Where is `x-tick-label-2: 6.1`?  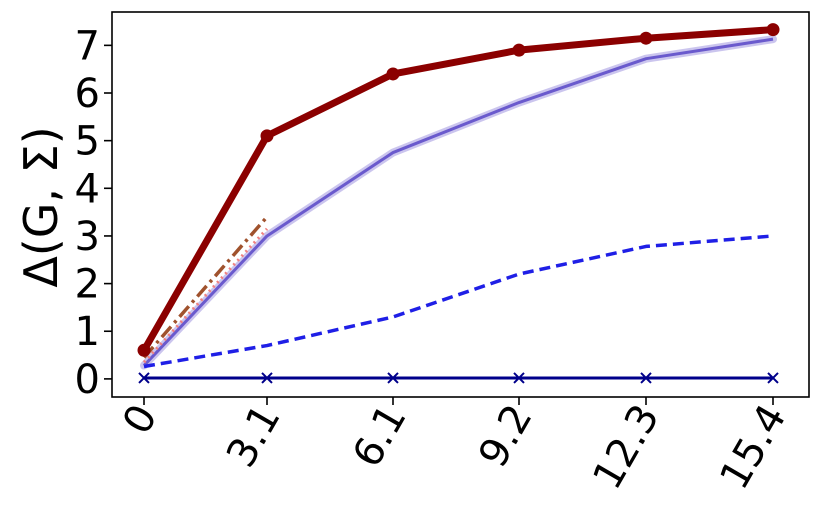
x-tick-label-2: 6.1 is located at coordinates (380, 436).